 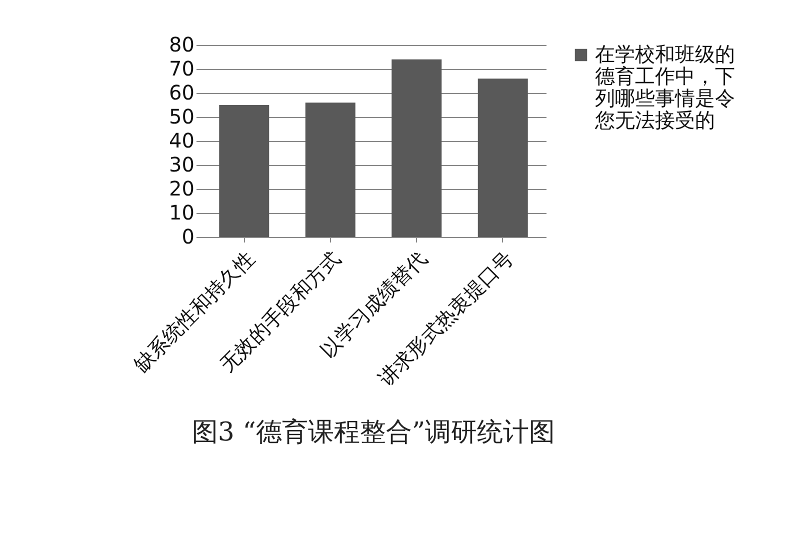 What do you see at coordinates (181, 68) in the screenshot?
I see `y-tick-label: 70` at bounding box center [181, 68].